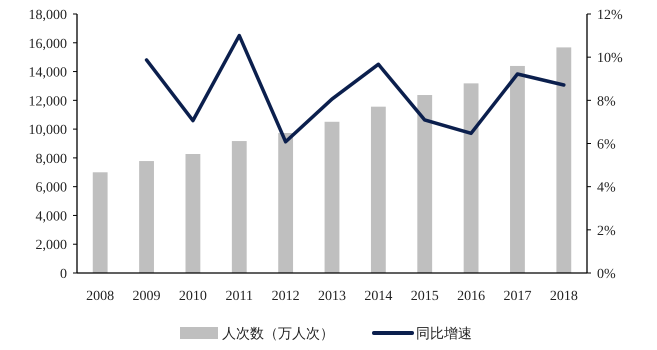 Image resolution: width=657 pixels, height=350 pixels. I want to click on legend-label: 人次数（万人次）, so click(278, 334).